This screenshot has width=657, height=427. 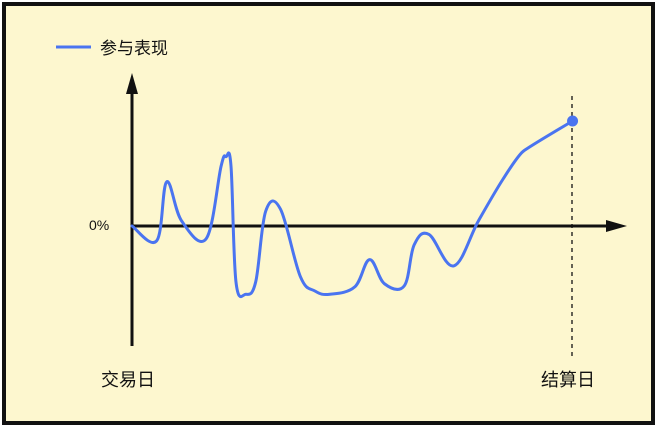 I want to click on settlement-point, so click(x=573, y=121).